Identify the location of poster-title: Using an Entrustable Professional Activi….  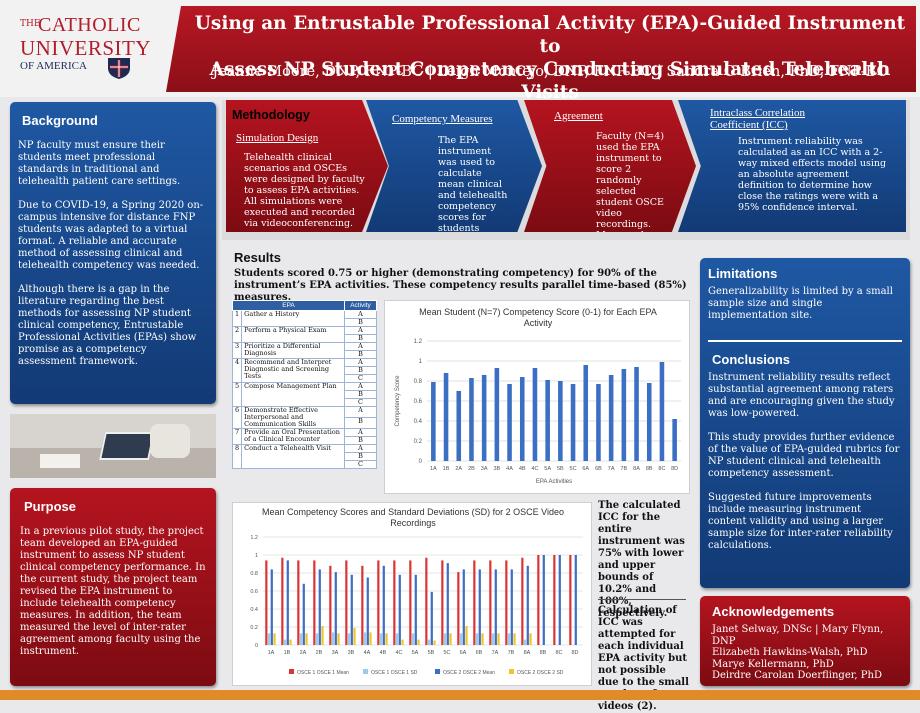
(550, 58).